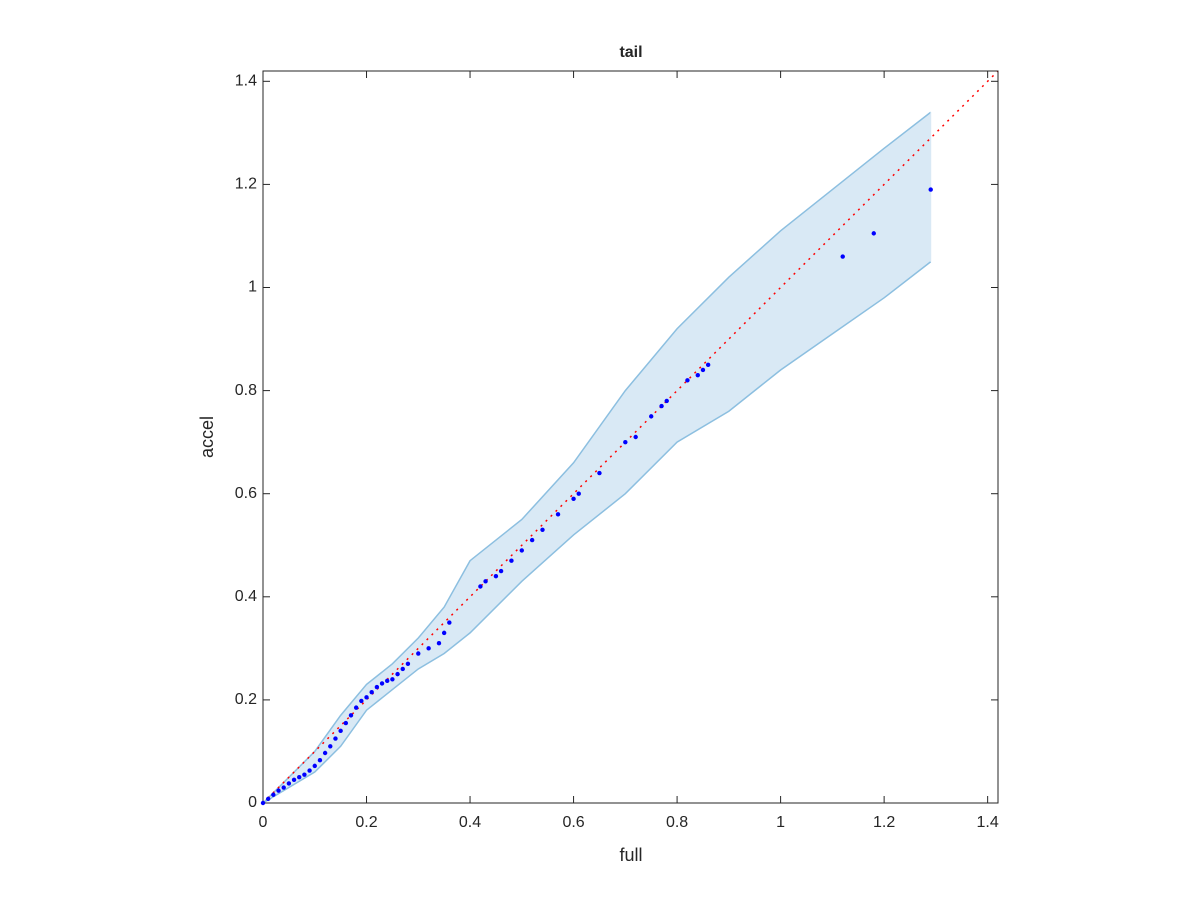  What do you see at coordinates (263, 822) in the screenshot?
I see `x-tick-label: 0` at bounding box center [263, 822].